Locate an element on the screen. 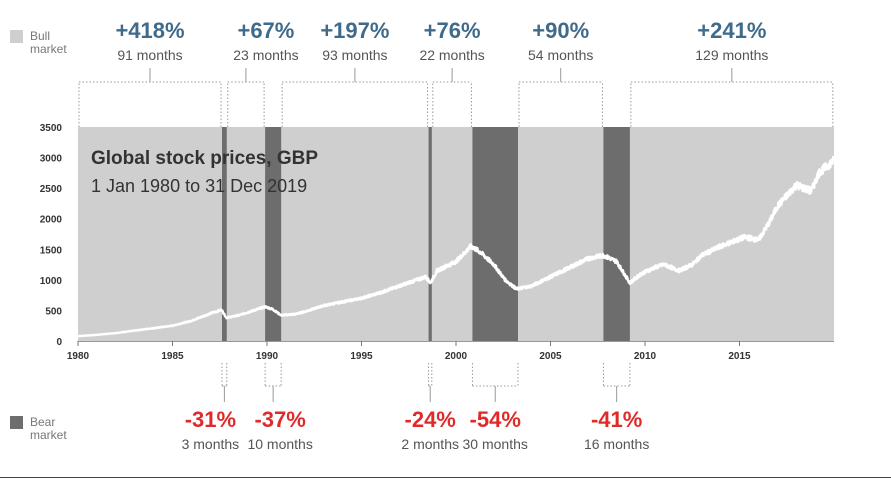 The height and width of the screenshot is (479, 891). bear-market-duration: 16 months is located at coordinates (616, 444).